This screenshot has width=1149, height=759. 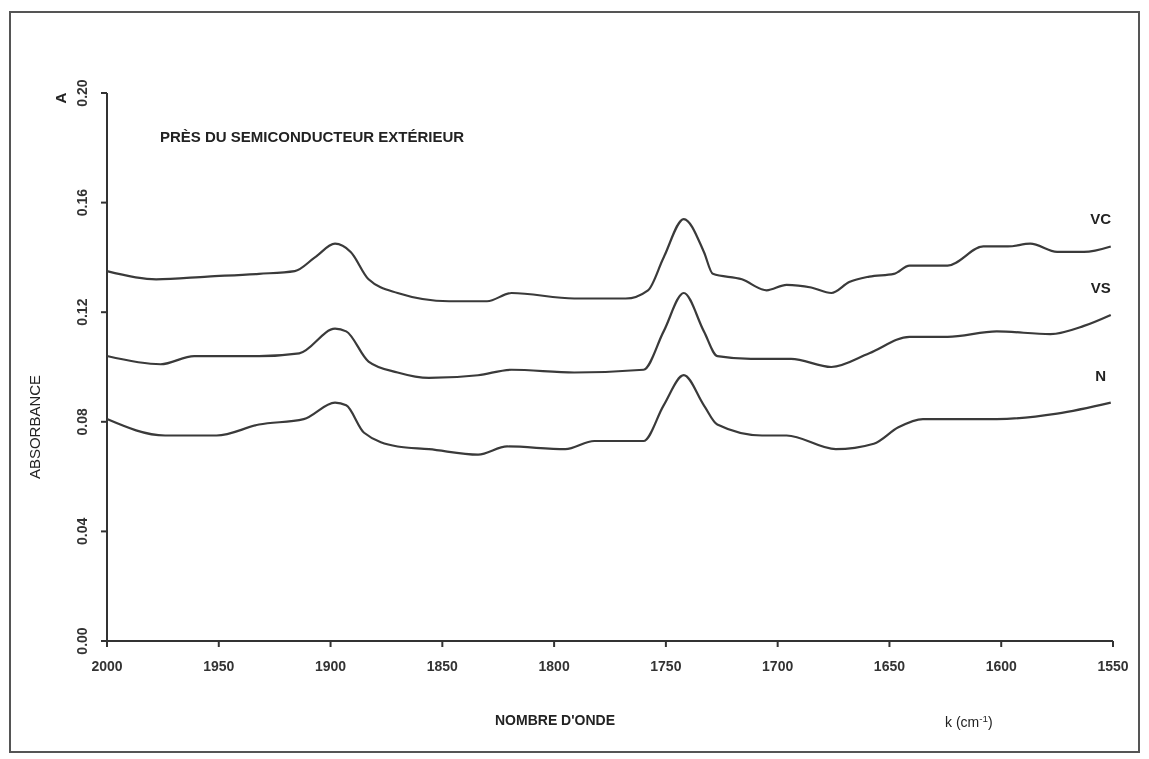 What do you see at coordinates (1113, 666) in the screenshot?
I see `x-tick-label: 1550` at bounding box center [1113, 666].